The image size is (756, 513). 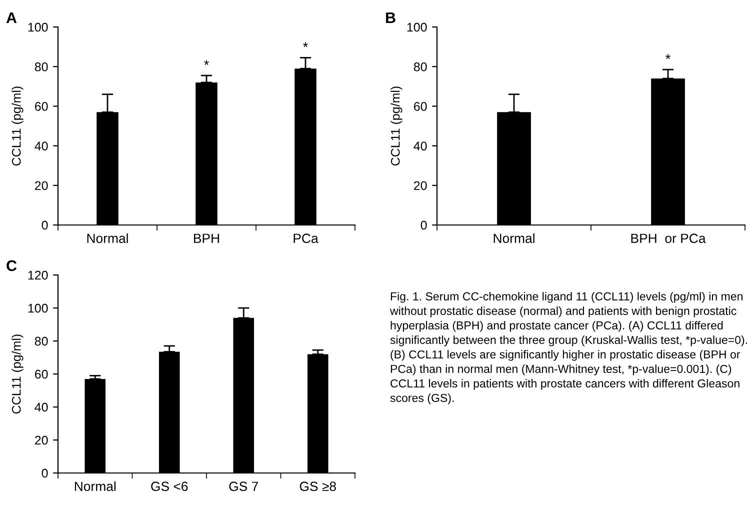 I want to click on chart-title: A, so click(x=11, y=17).